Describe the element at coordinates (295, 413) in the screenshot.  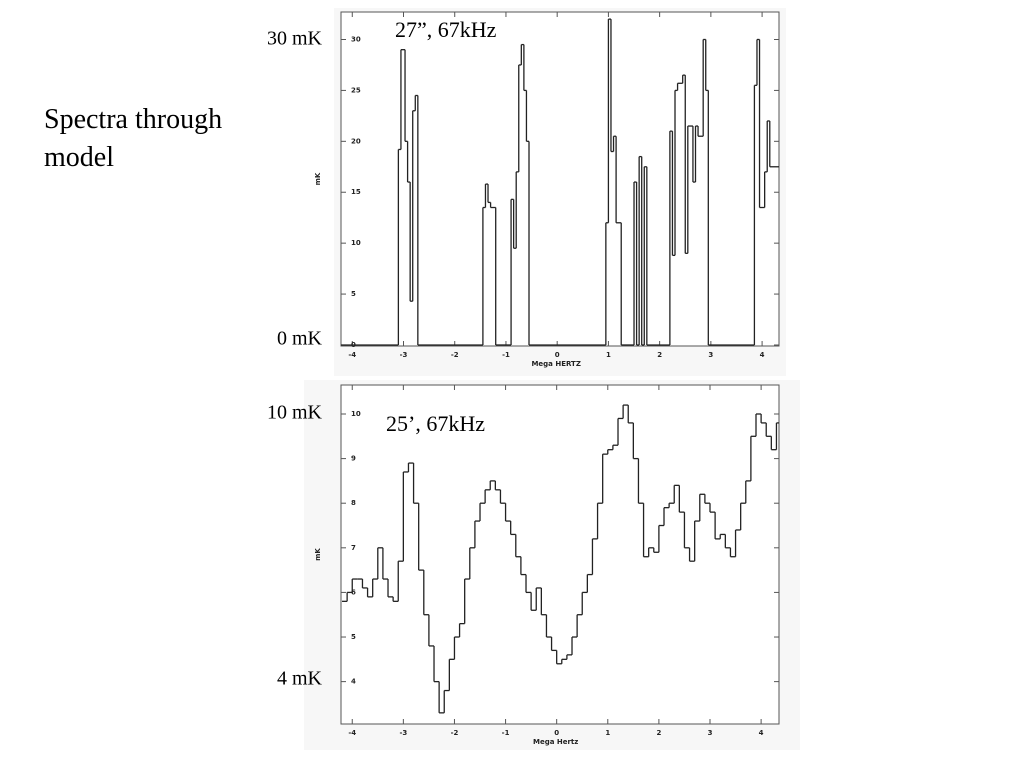
I see `side-label: 10 mK` at that location.